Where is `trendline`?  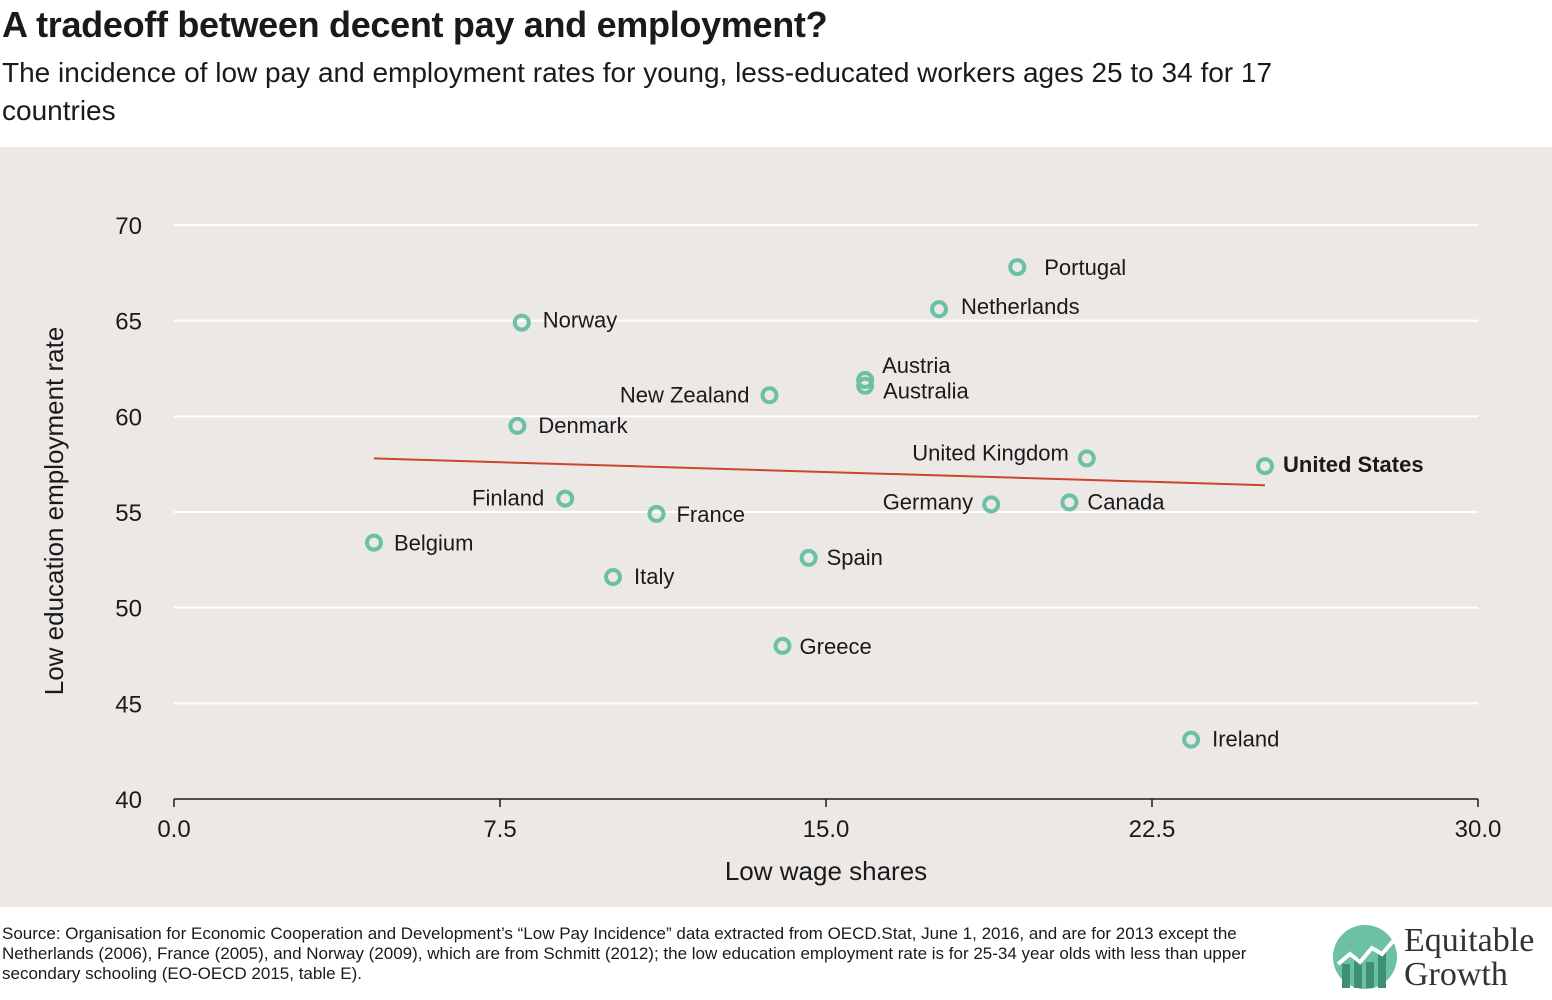
trendline is located at coordinates (819, 472).